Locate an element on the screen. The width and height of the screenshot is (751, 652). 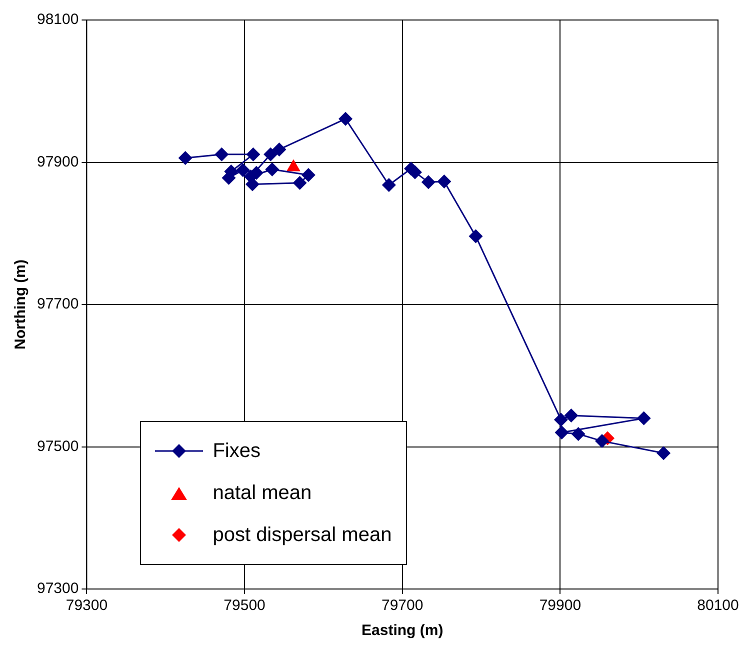
y-tick-label: 97500 is located at coordinates (57, 446).